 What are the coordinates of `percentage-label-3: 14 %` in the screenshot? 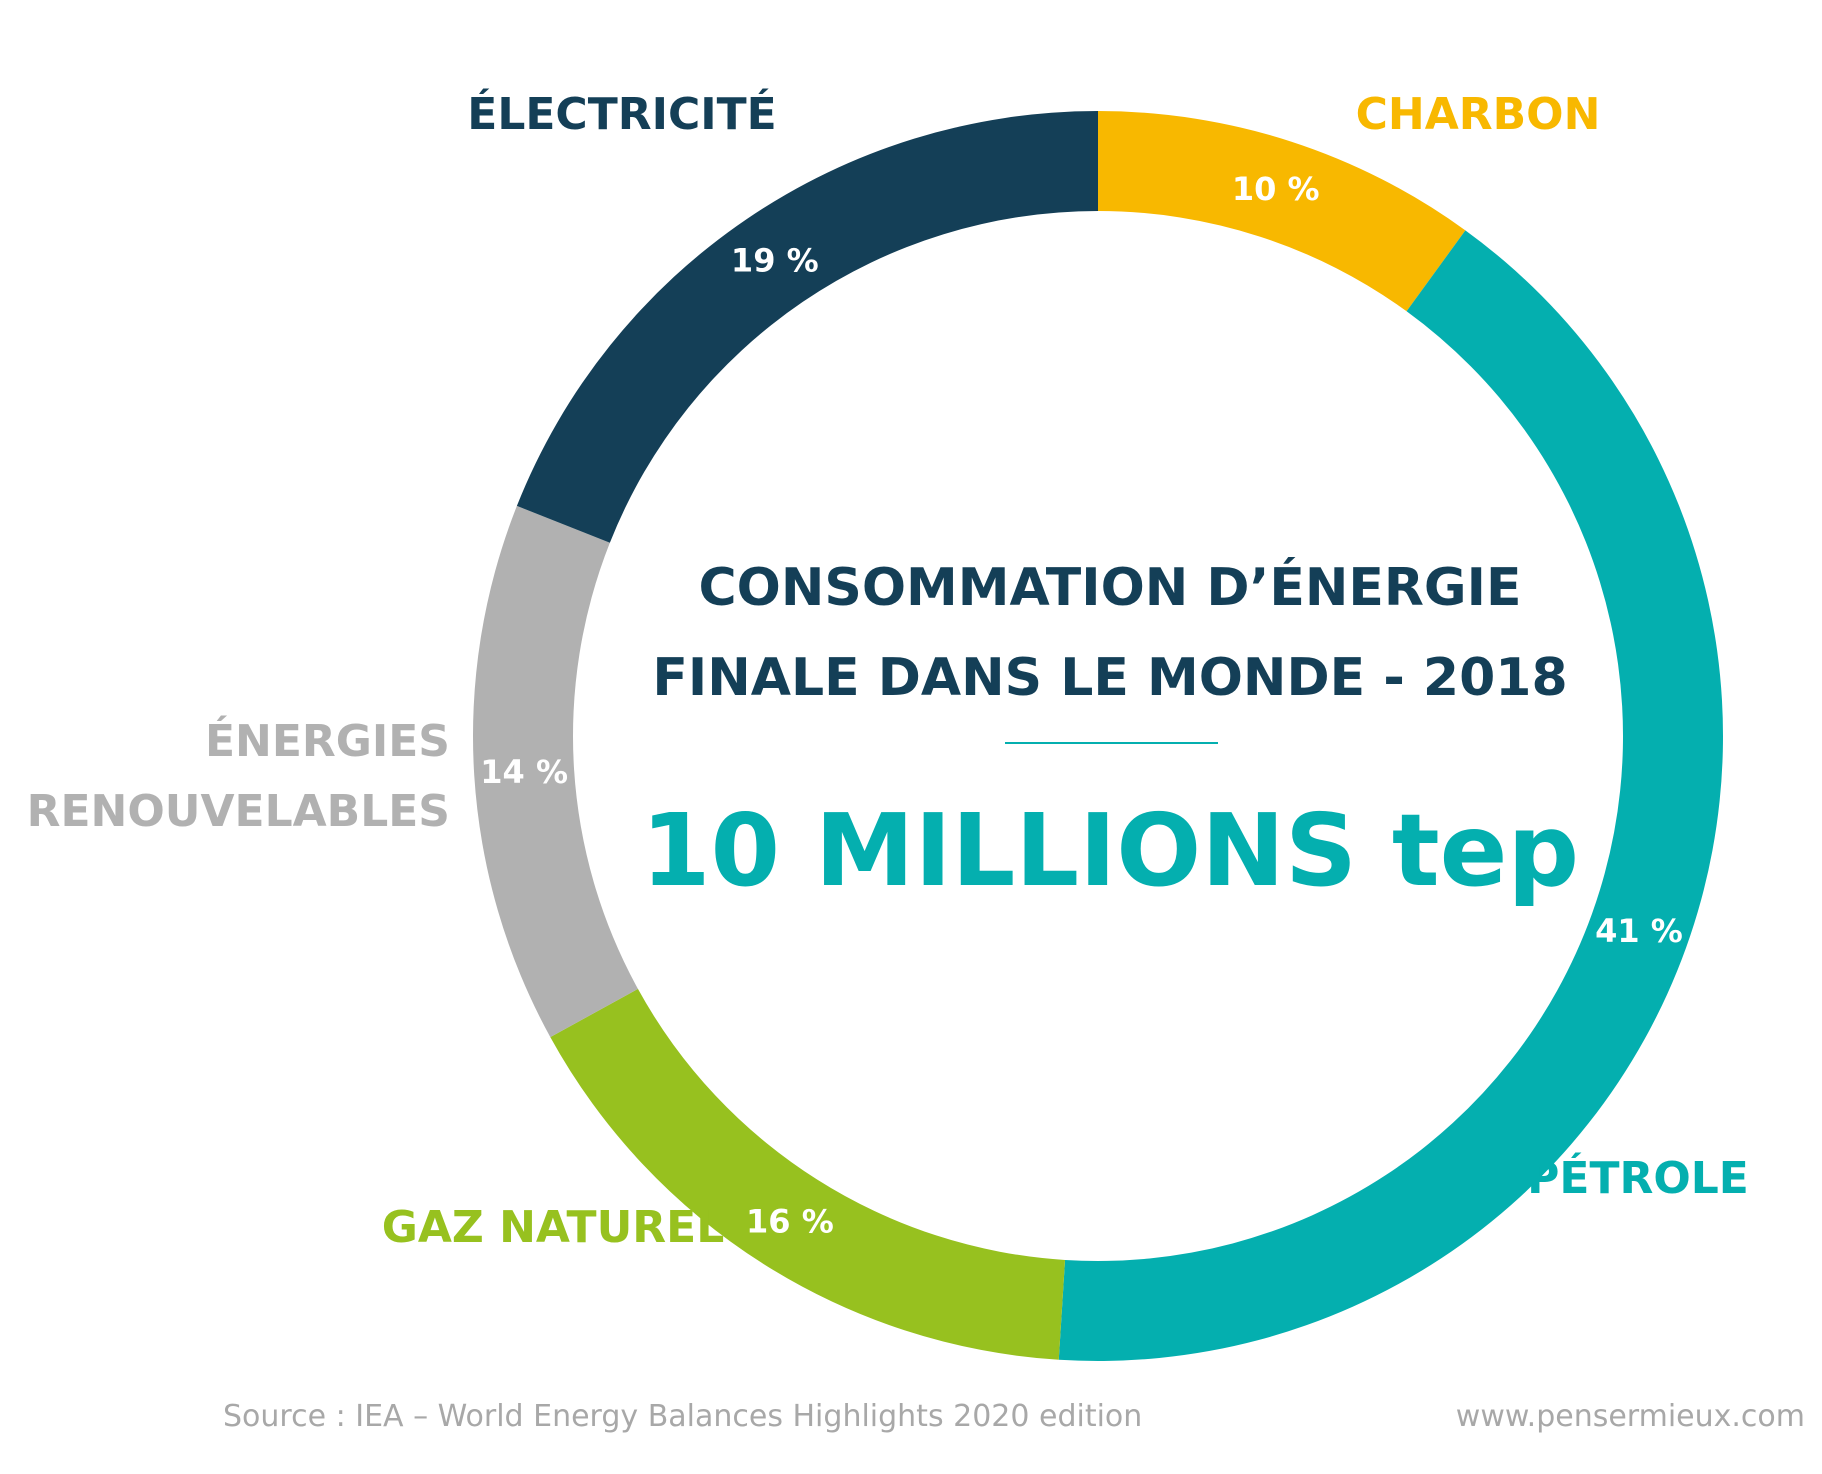 It's located at (524, 772).